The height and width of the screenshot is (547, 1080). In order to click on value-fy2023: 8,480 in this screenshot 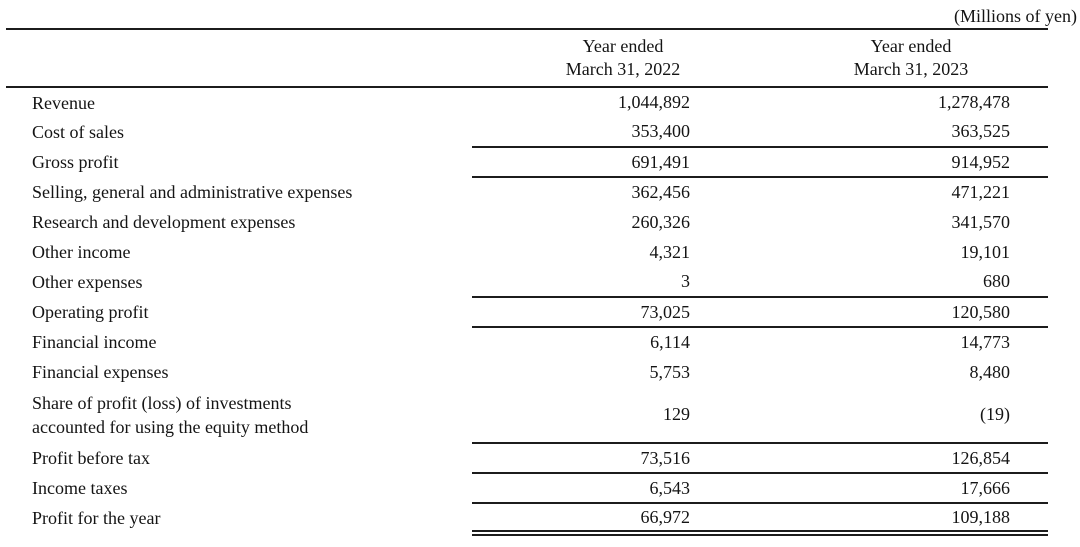, I will do `click(990, 371)`.